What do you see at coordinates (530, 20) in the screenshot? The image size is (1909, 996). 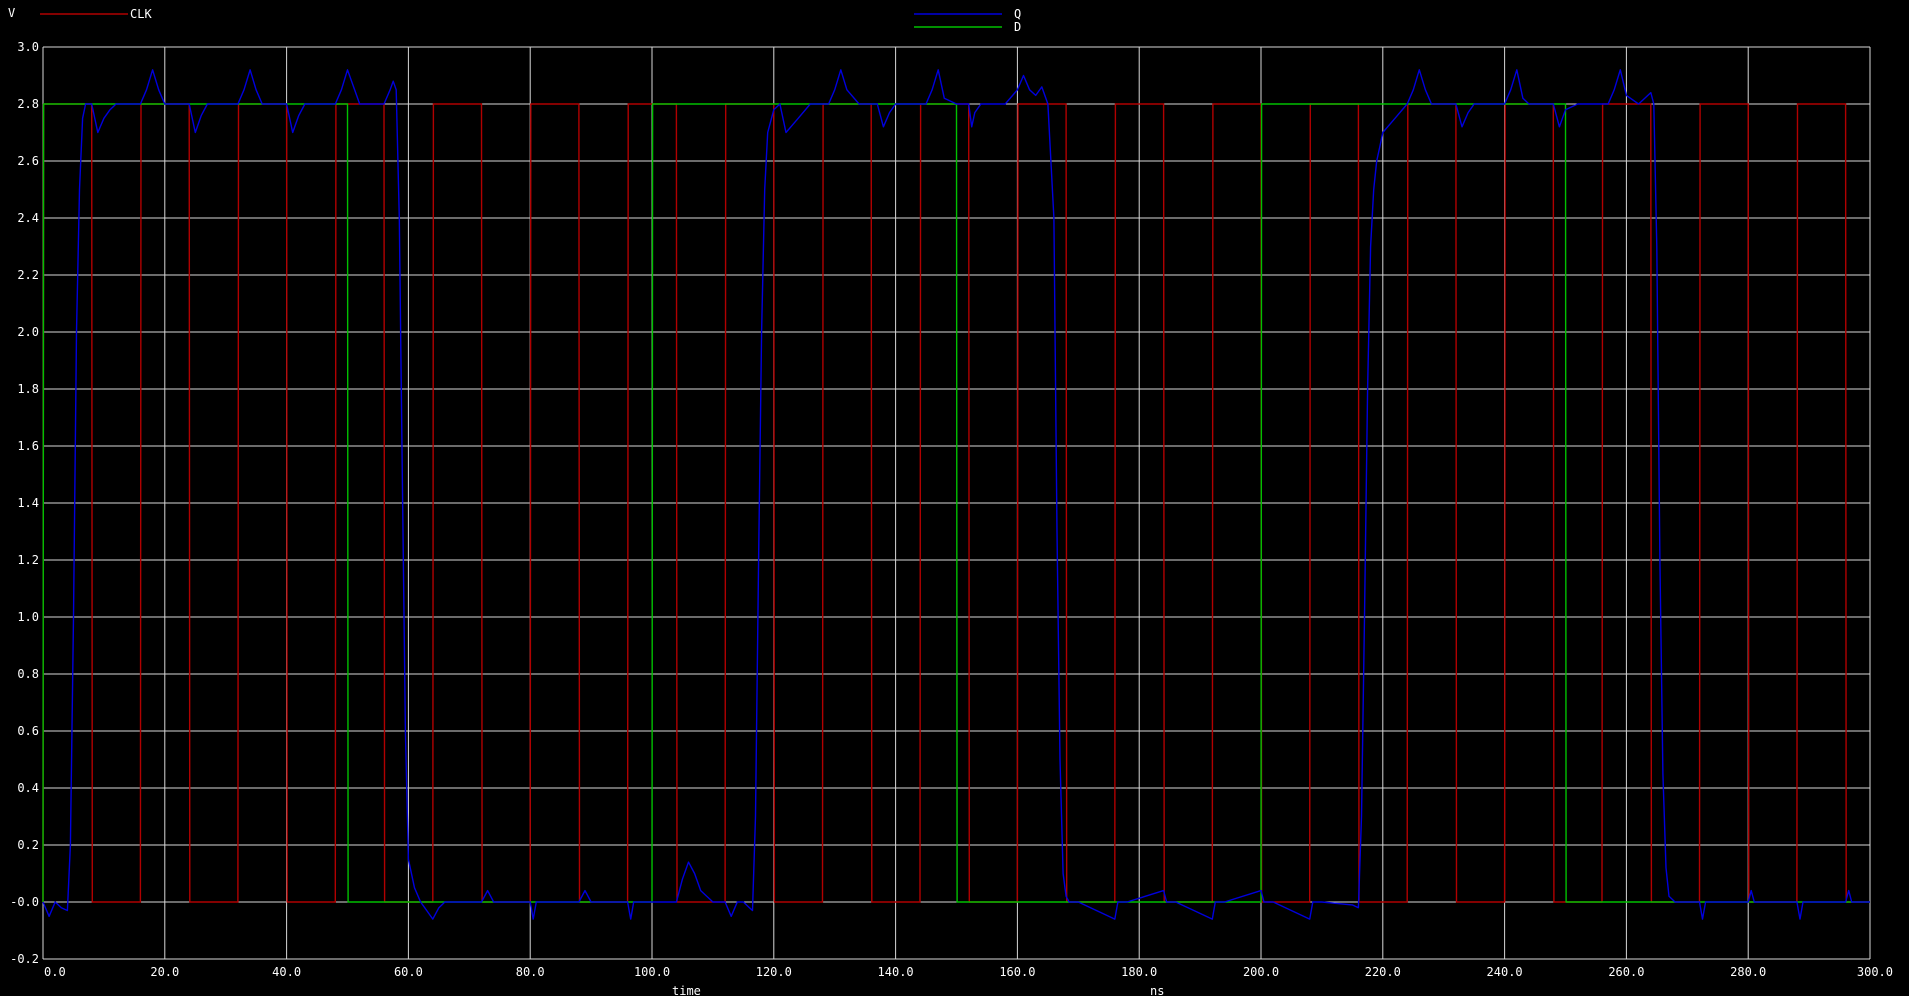 I see `legend: CLK QD` at bounding box center [530, 20].